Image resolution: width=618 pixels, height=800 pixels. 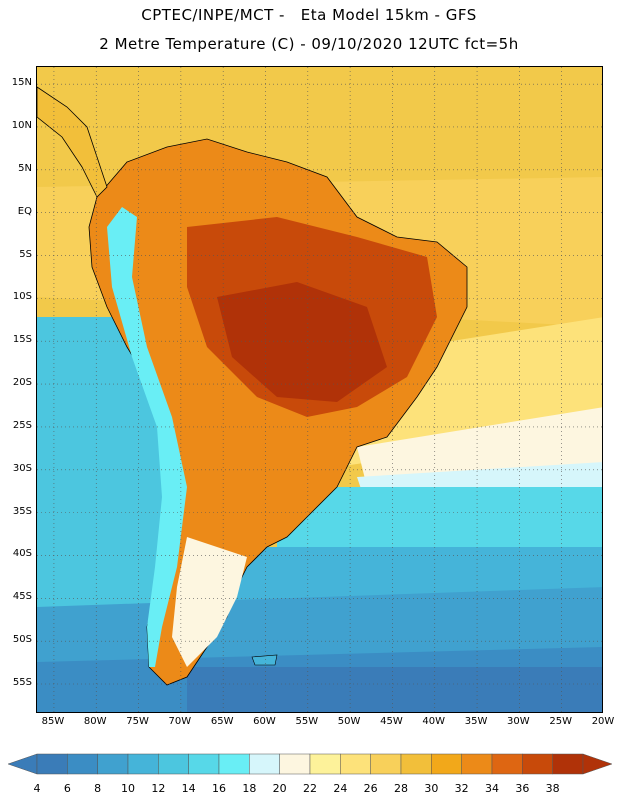 What do you see at coordinates (302, 342) in the screenshot?
I see `hottest-core-region` at bounding box center [302, 342].